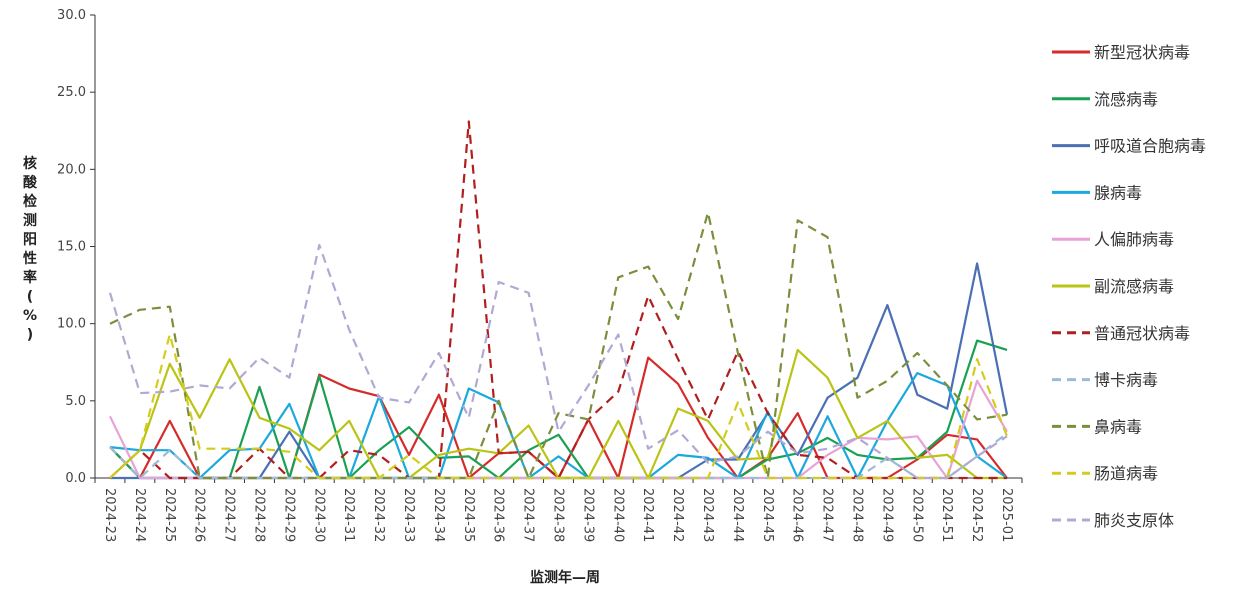 The height and width of the screenshot is (605, 1247). Describe the element at coordinates (139, 515) in the screenshot. I see `x-tick-label: 2024-24` at that location.